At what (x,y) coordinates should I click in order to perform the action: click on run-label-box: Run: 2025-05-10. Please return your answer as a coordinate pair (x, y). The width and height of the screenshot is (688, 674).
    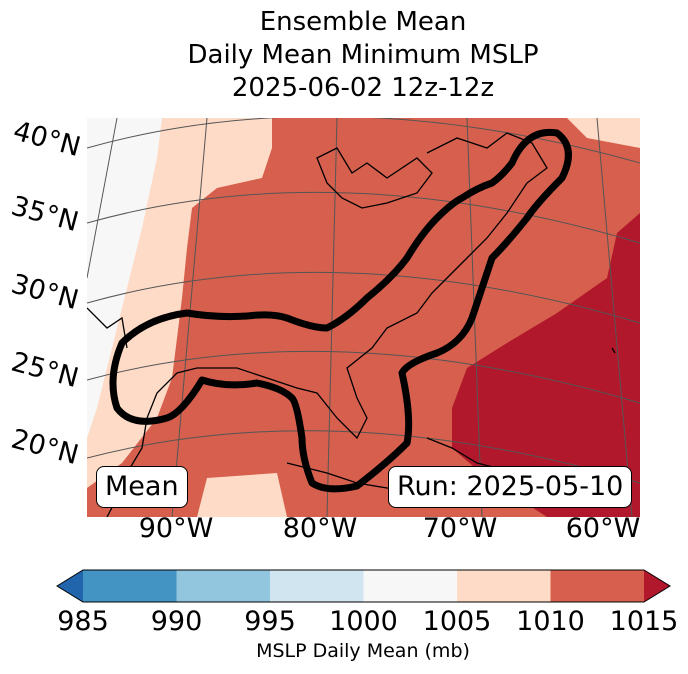
    Looking at the image, I should click on (510, 487).